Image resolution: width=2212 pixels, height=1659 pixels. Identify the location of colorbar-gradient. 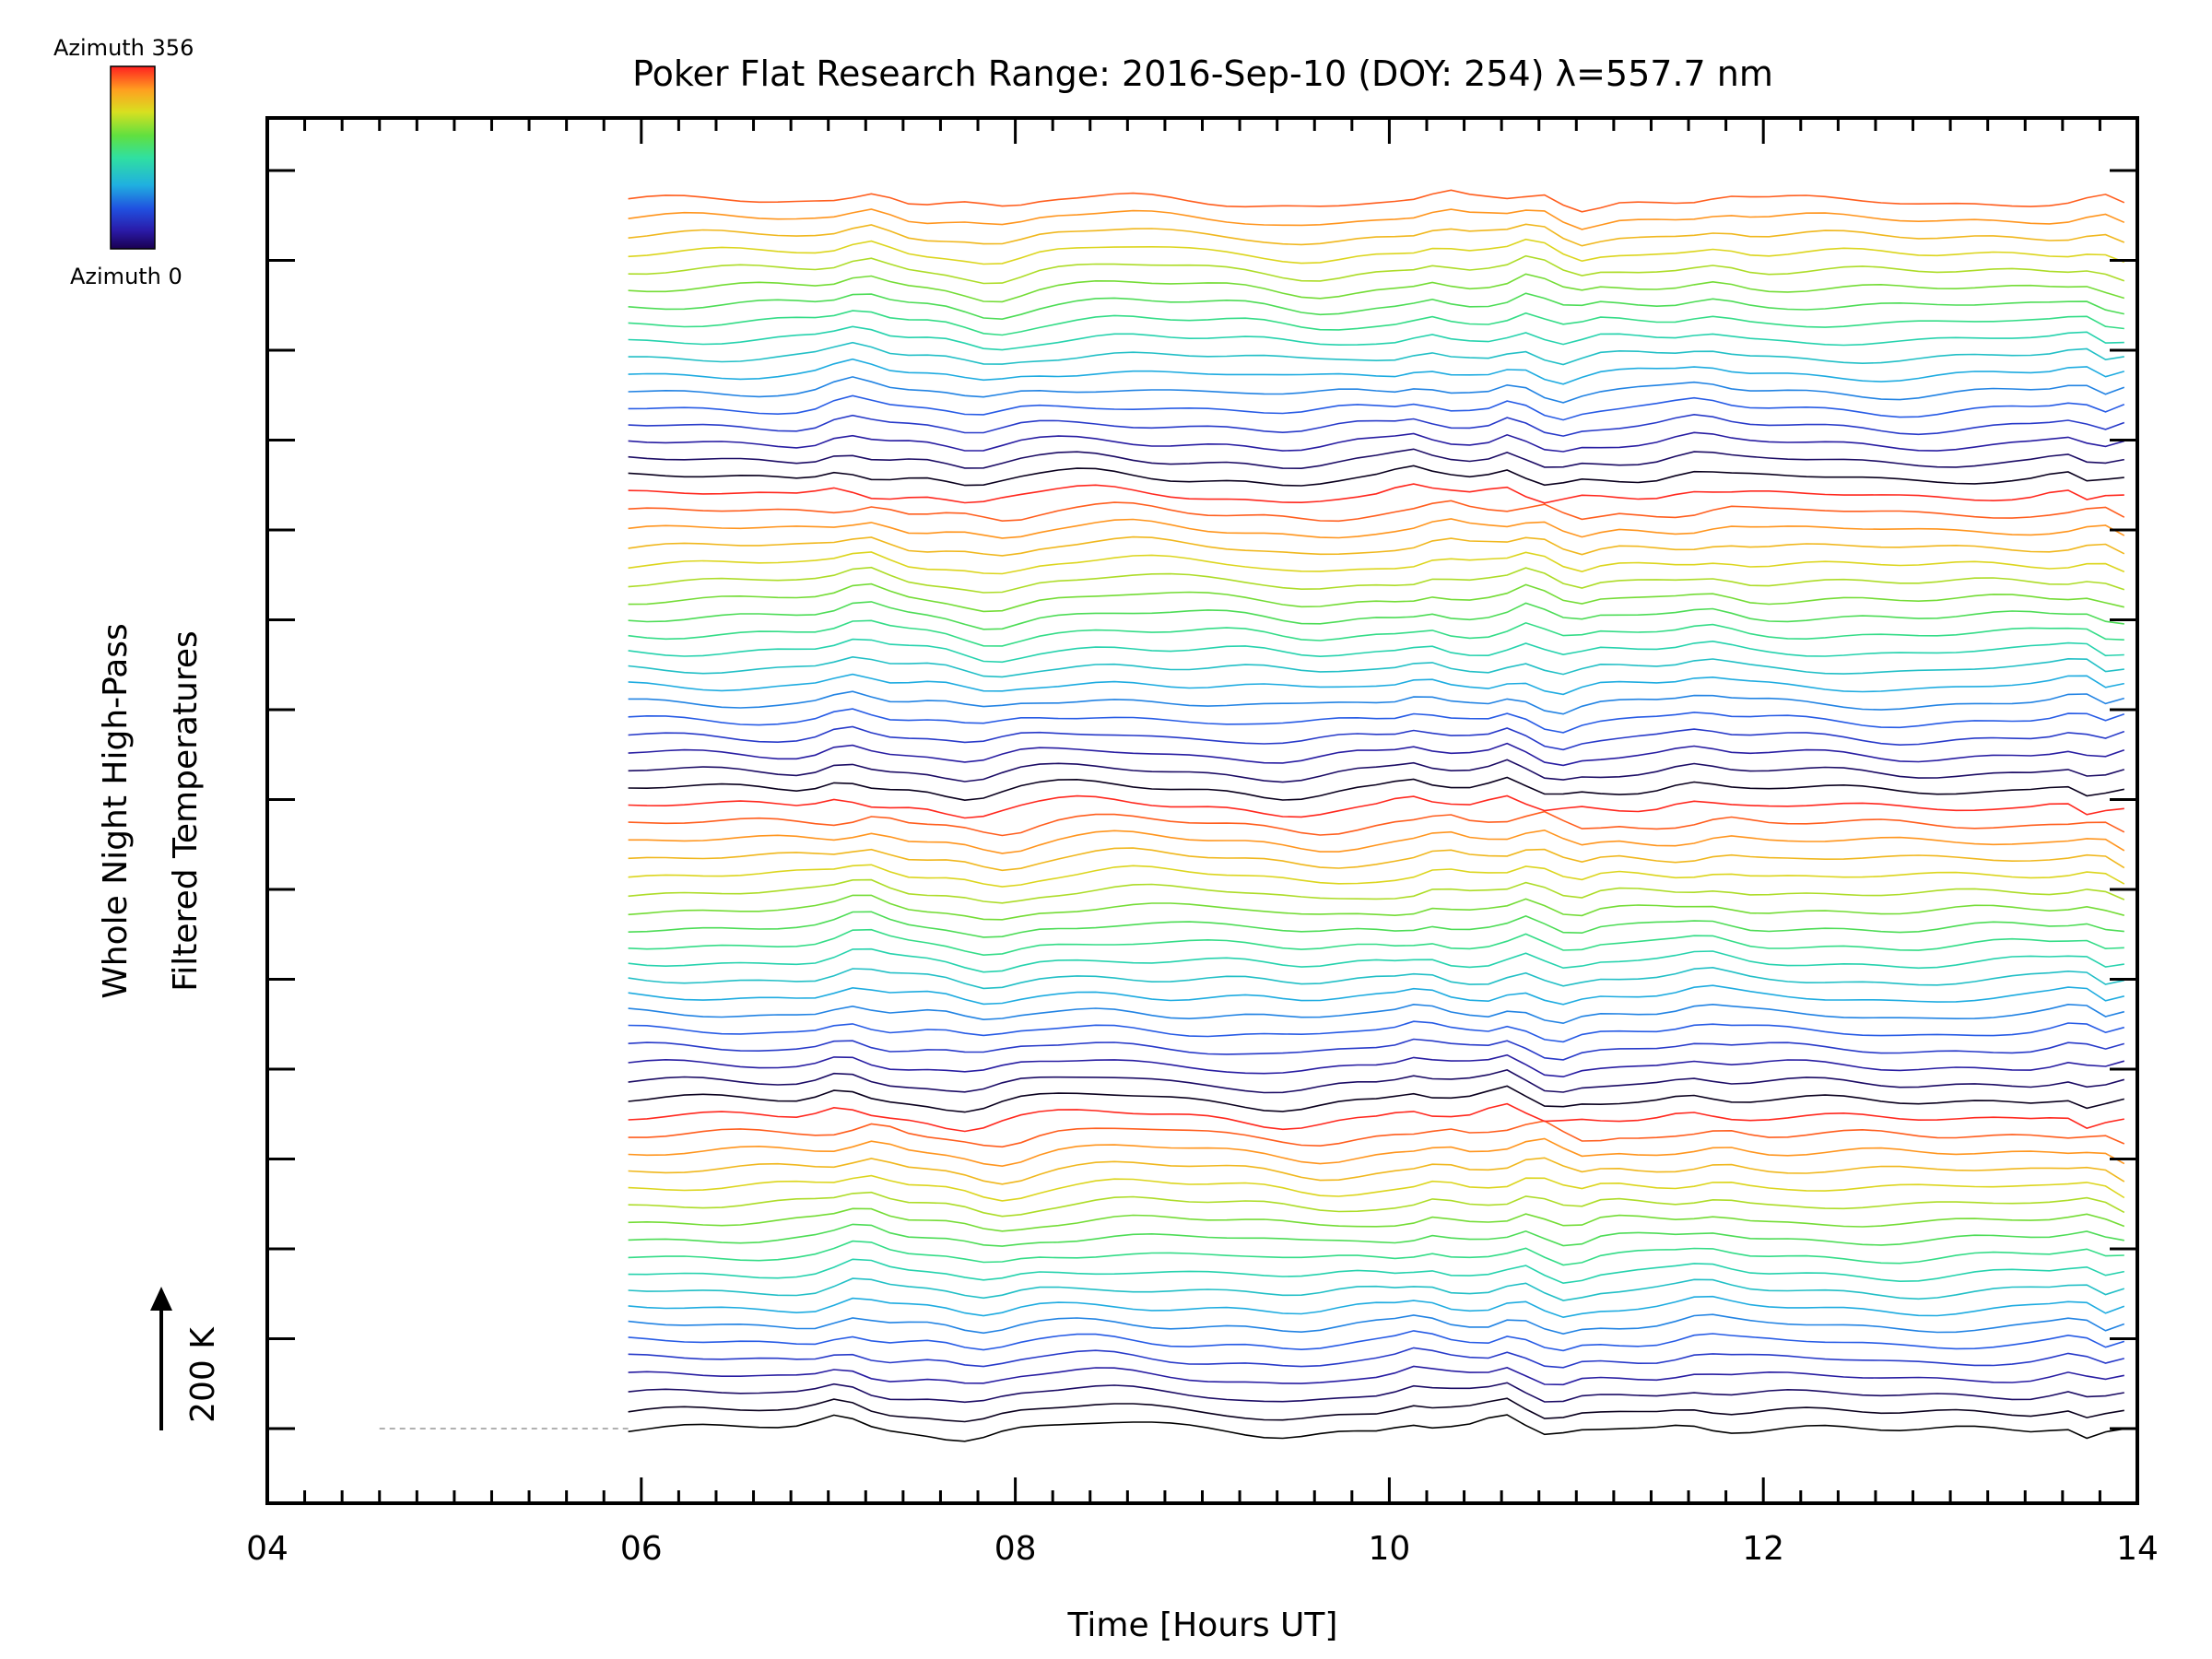
(133, 157).